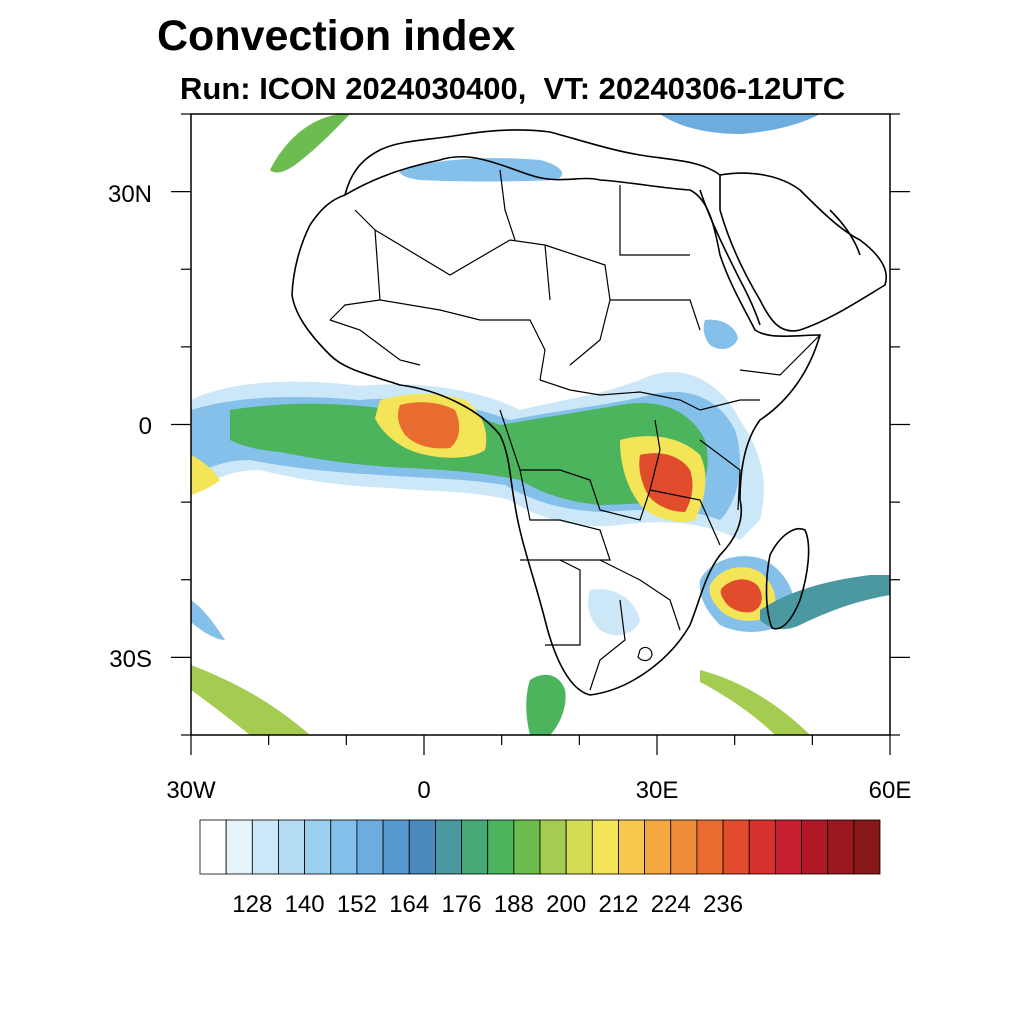 The image size is (1024, 1024). I want to click on colorbar-label: 224, so click(671, 904).